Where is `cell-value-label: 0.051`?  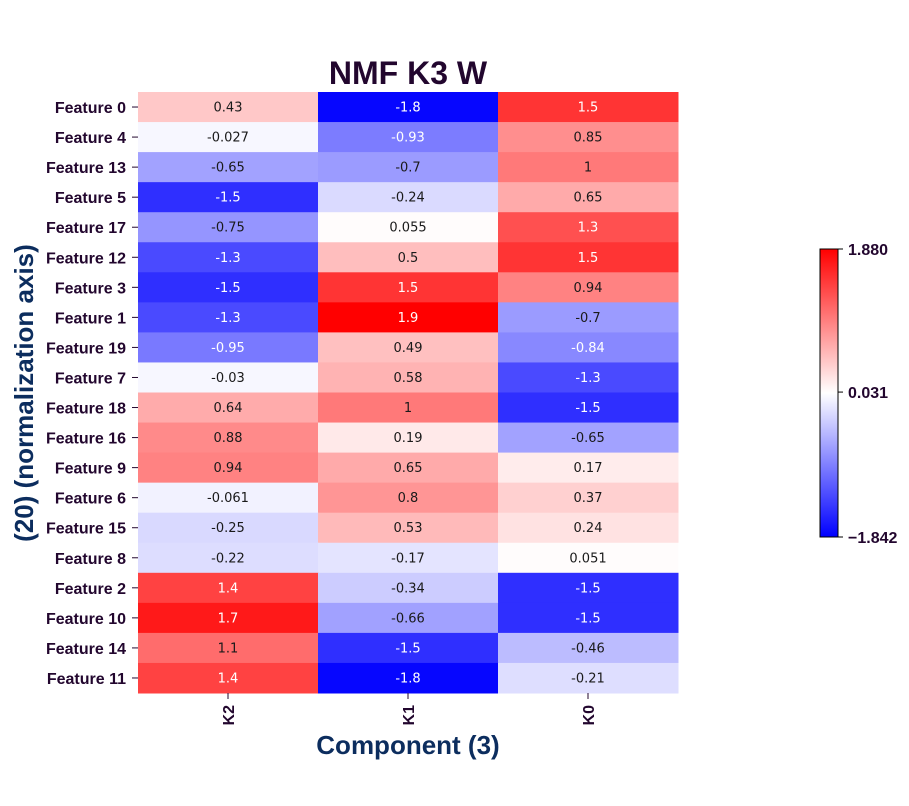
cell-value-label: 0.051 is located at coordinates (587, 558).